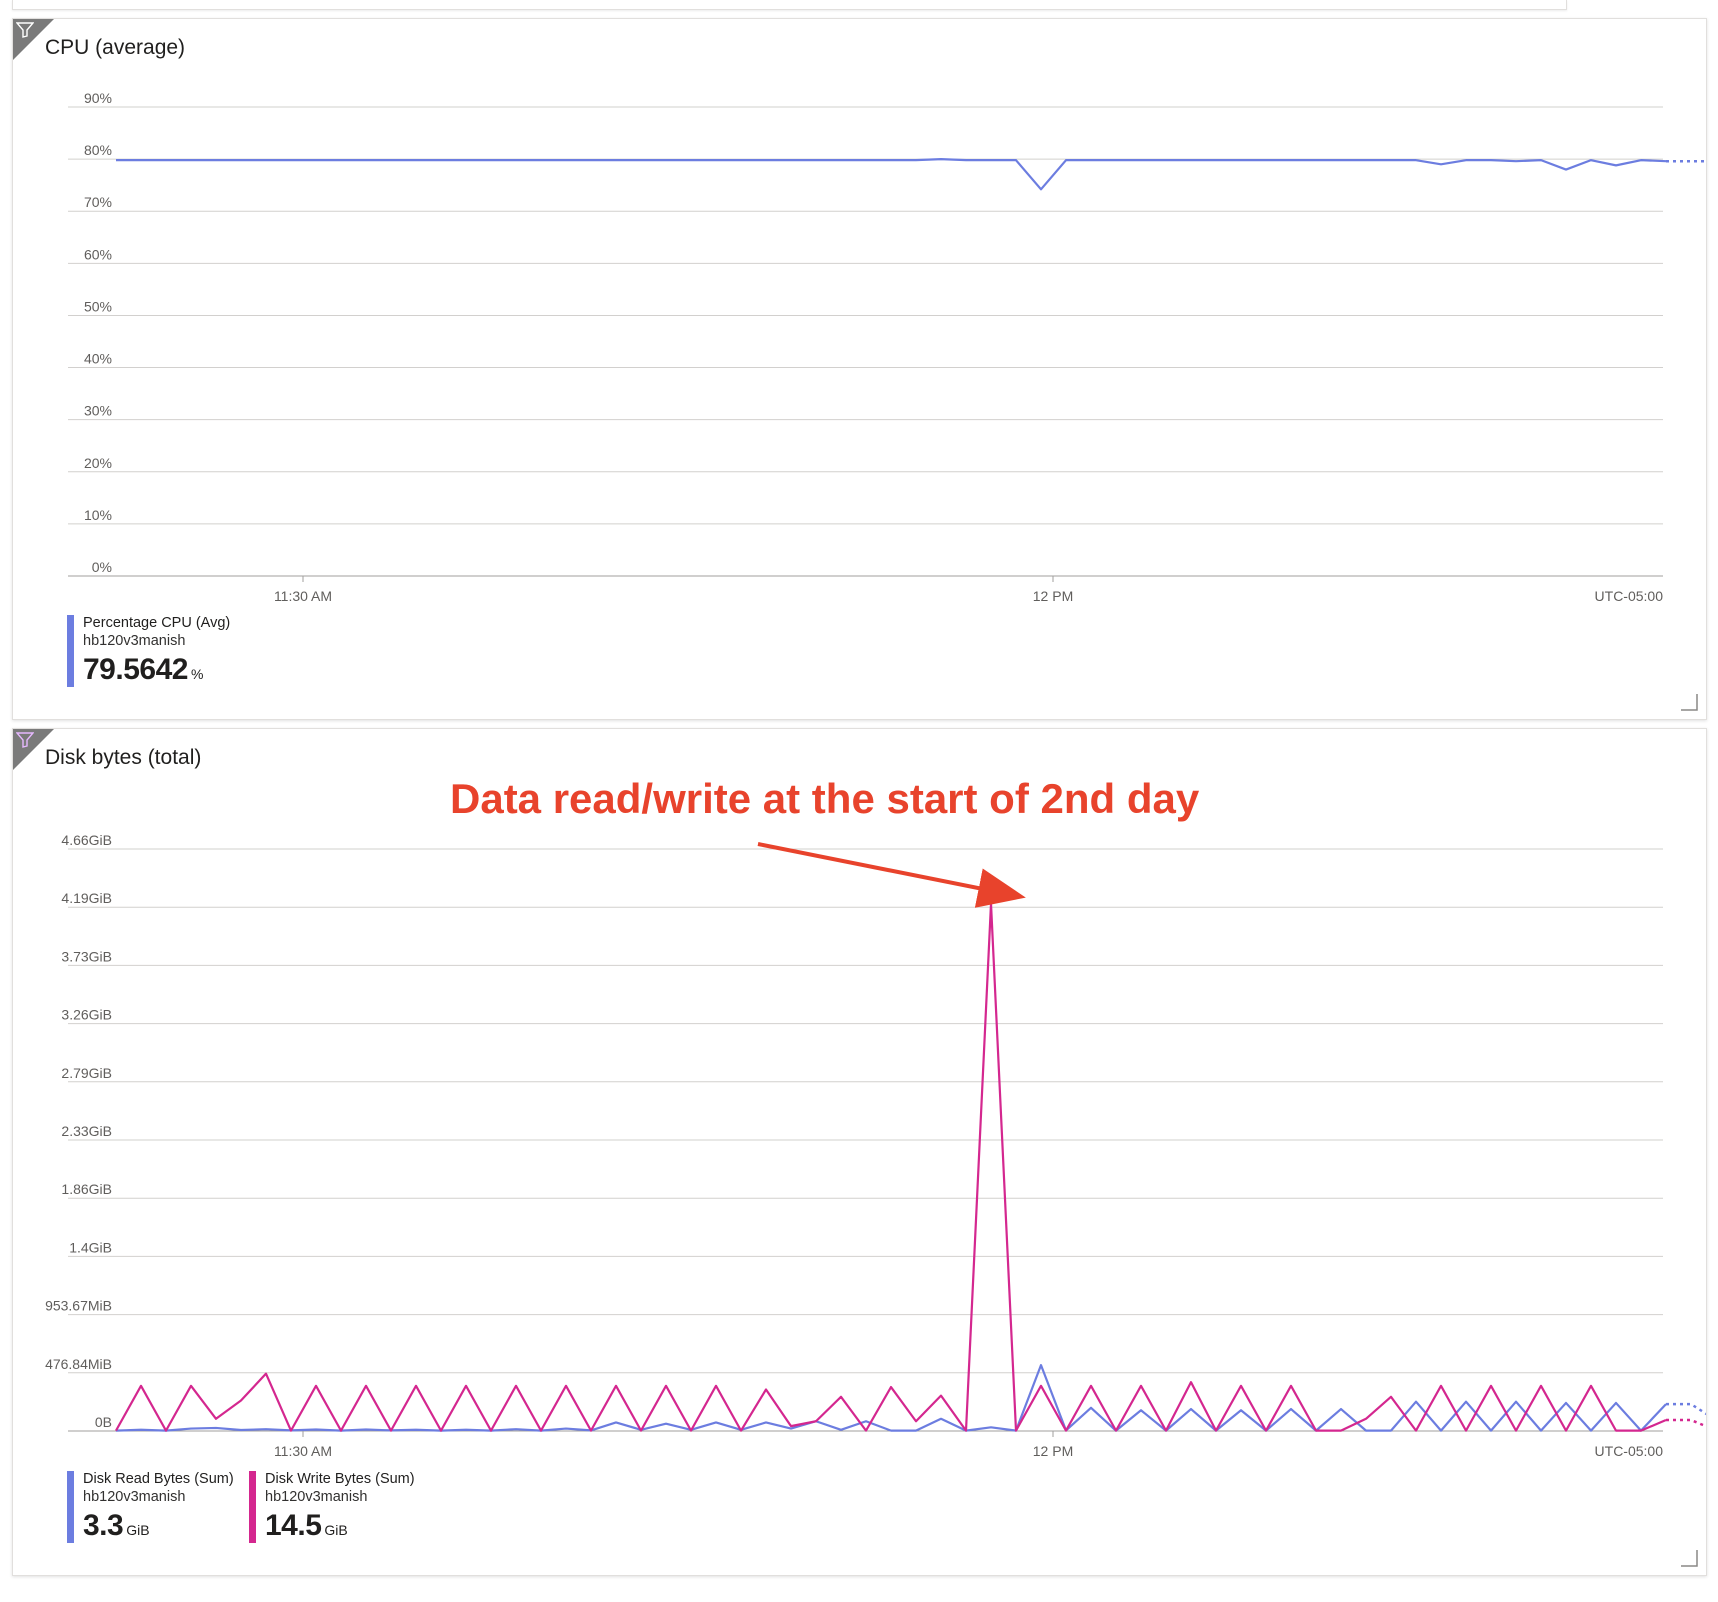  What do you see at coordinates (123, 757) in the screenshot?
I see `chart-title: Disk bytes (total)` at bounding box center [123, 757].